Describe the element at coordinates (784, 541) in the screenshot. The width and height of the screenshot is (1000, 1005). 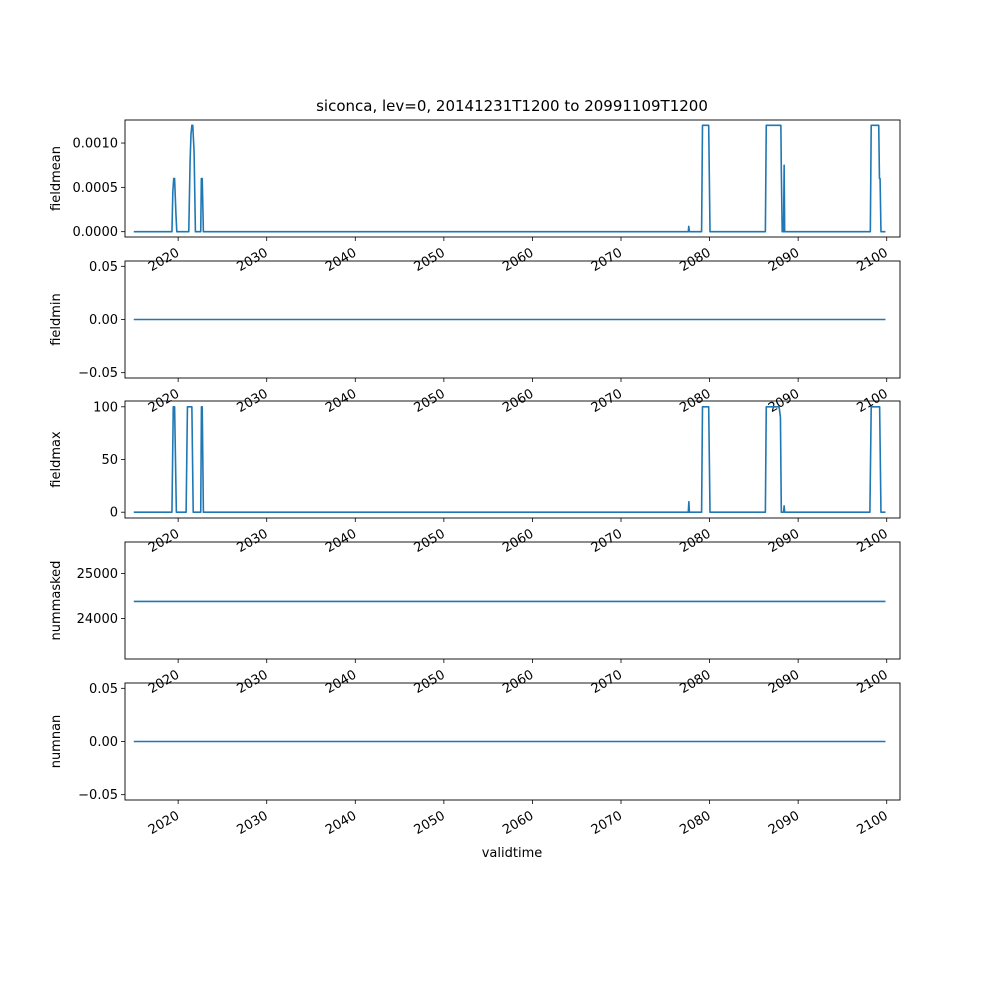
I see `fieldmax-x-tick-label: 2090` at that location.